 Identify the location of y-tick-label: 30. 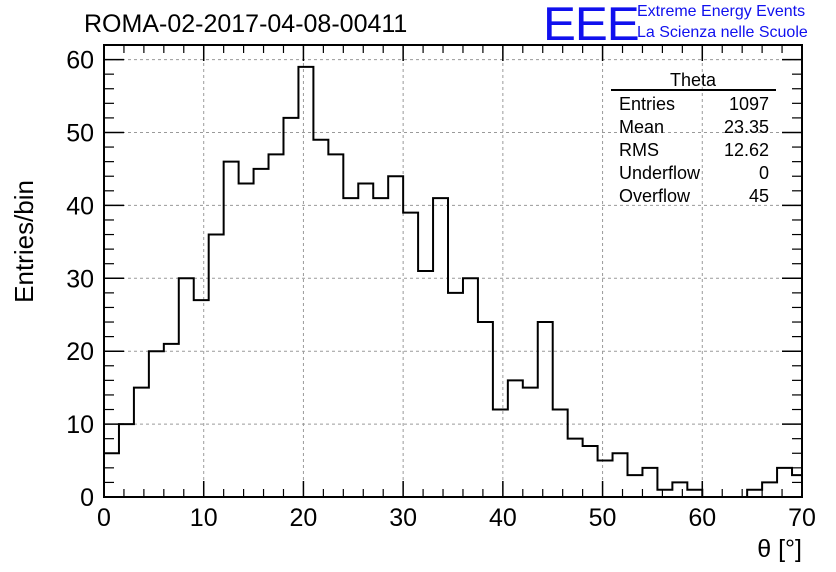
(80, 279).